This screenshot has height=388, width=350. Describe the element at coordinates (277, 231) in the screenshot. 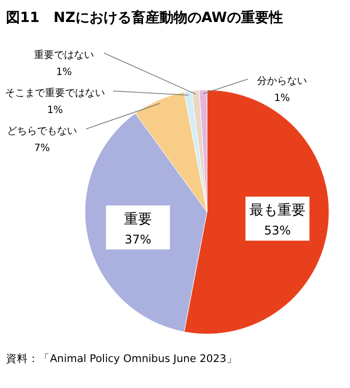

I see `data-label: 53%` at that location.